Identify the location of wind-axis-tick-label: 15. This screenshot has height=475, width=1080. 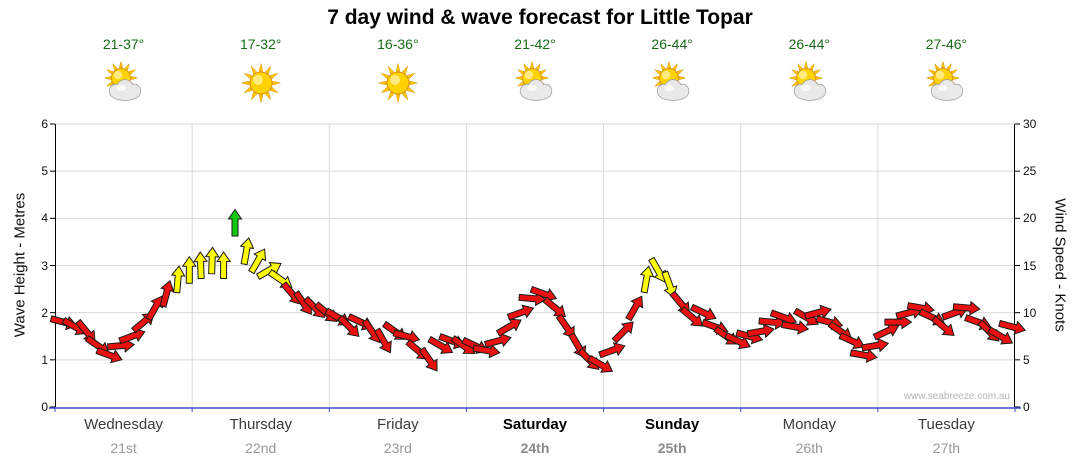
(1030, 265).